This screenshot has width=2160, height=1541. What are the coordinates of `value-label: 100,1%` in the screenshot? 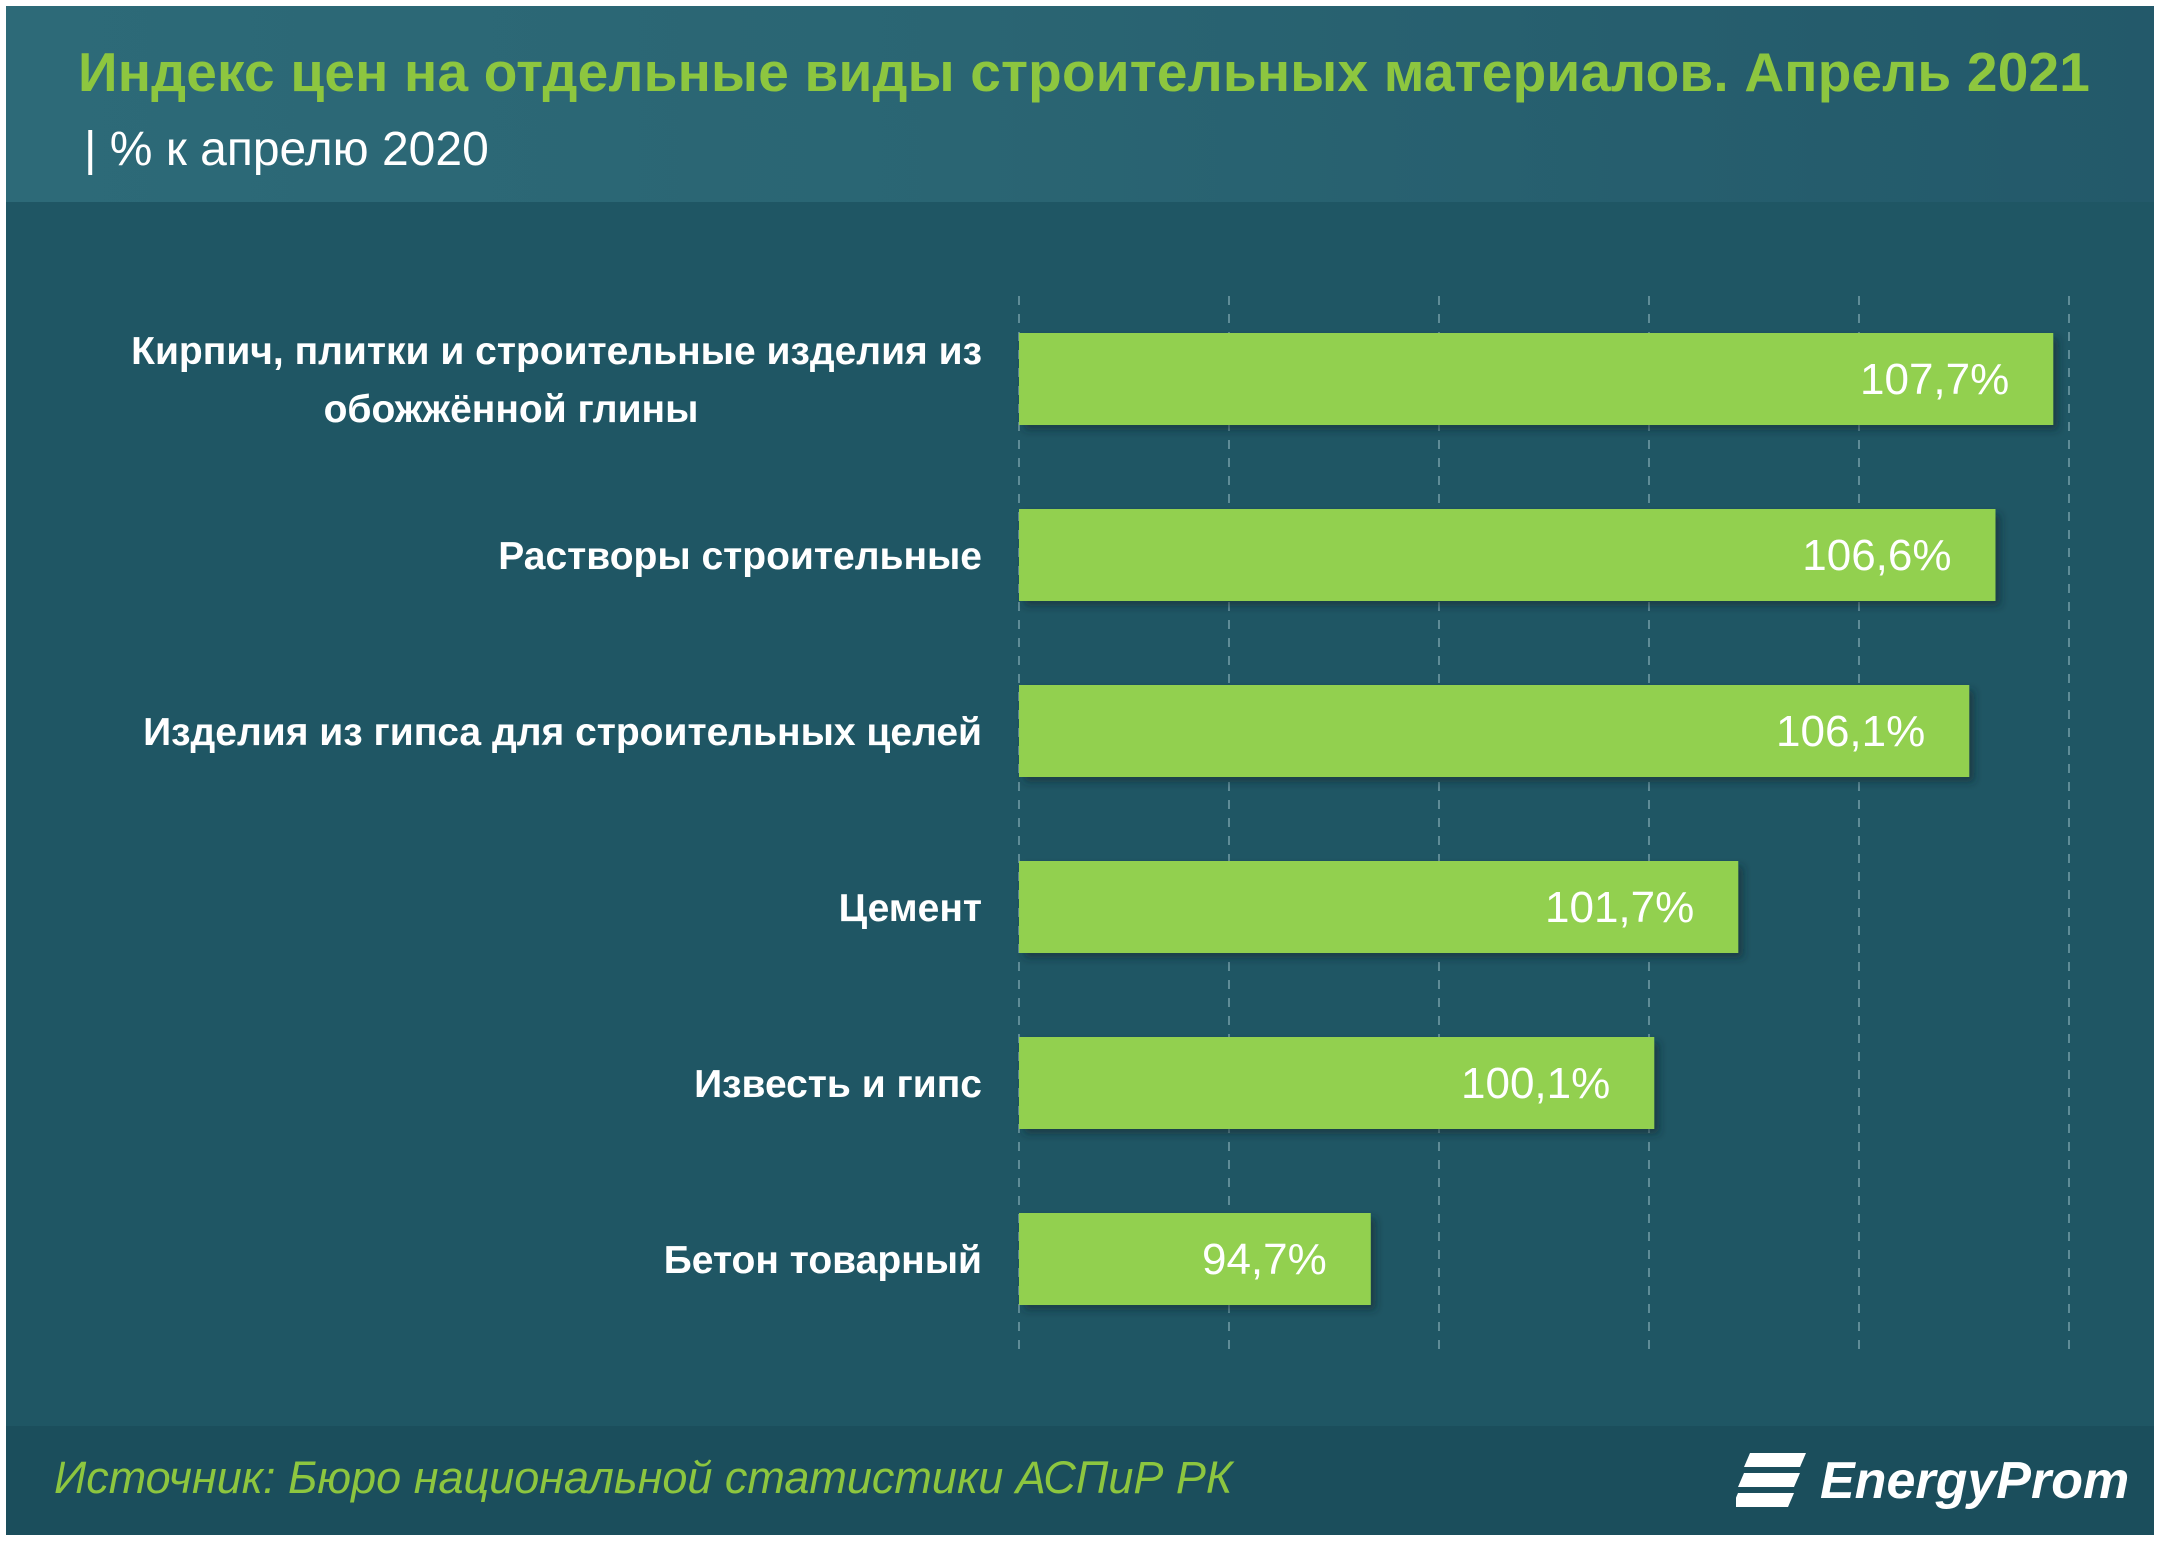 It's located at (1535, 1083).